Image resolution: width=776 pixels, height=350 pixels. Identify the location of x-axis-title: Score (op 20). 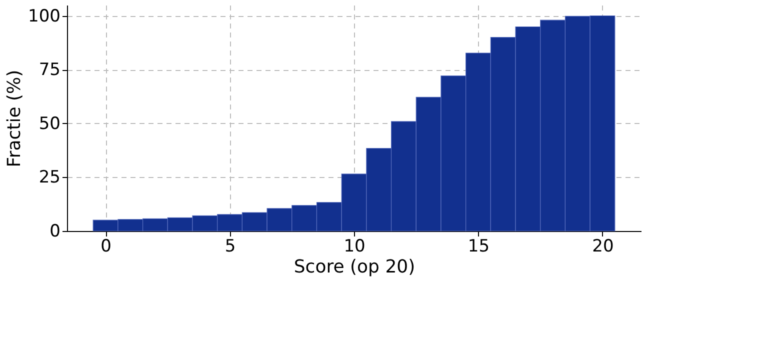
(355, 267).